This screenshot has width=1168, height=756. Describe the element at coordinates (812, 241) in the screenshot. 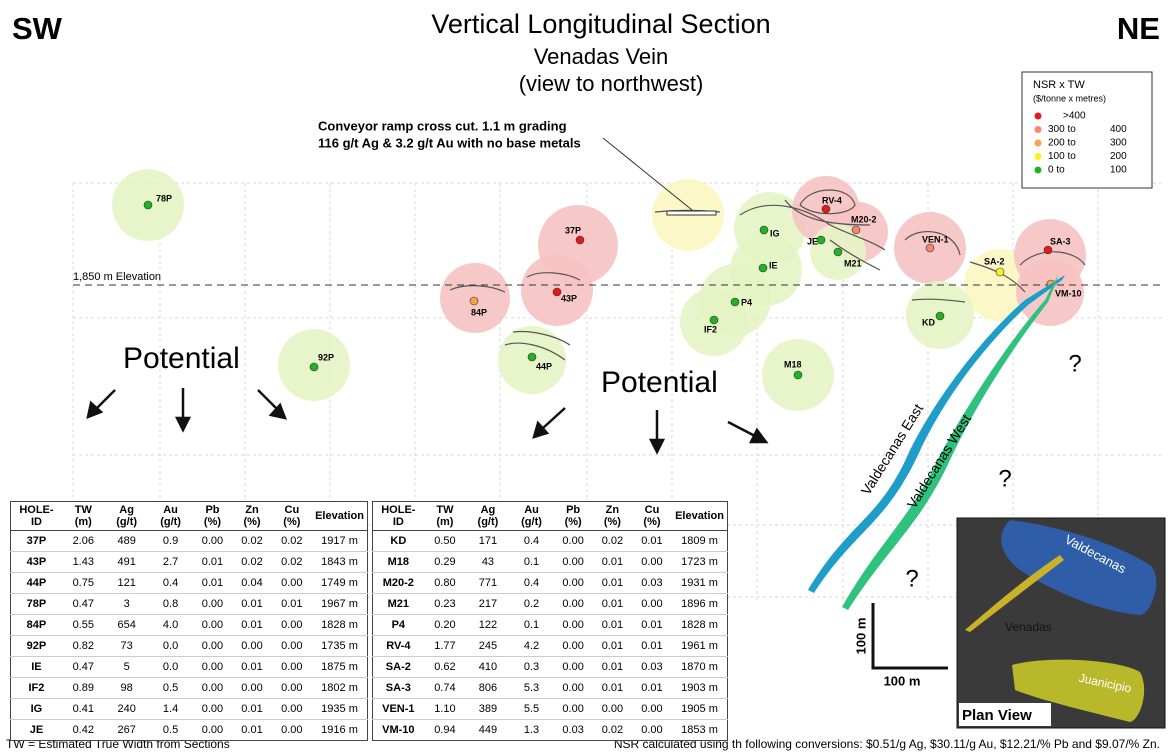

I see `hole-label: JE` at that location.